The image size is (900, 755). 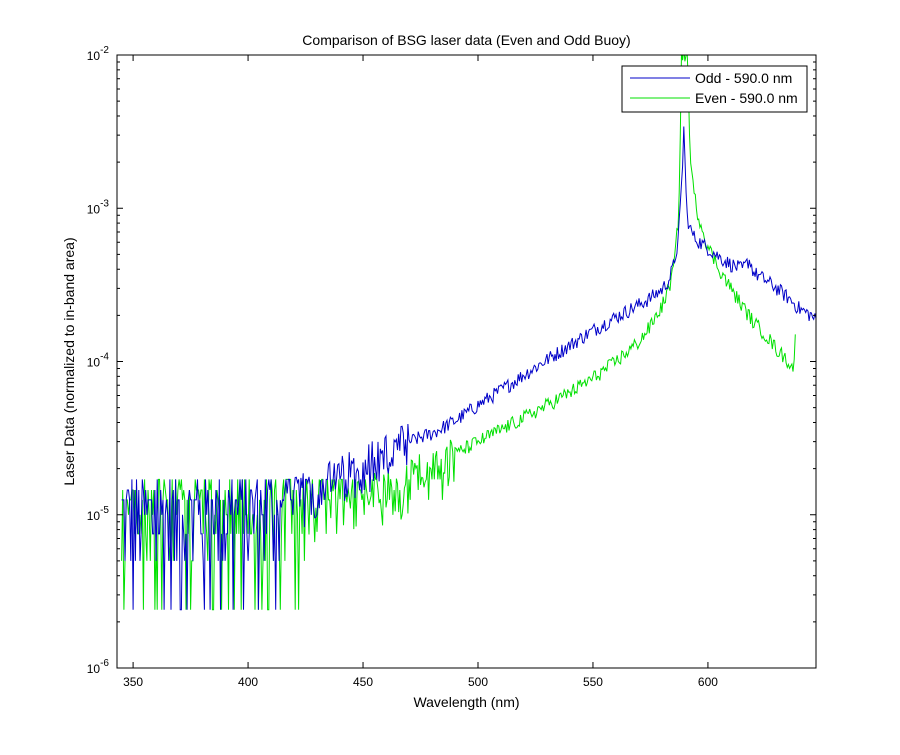 I want to click on y-tick-label: 10⁻⁴, so click(x=98, y=361).